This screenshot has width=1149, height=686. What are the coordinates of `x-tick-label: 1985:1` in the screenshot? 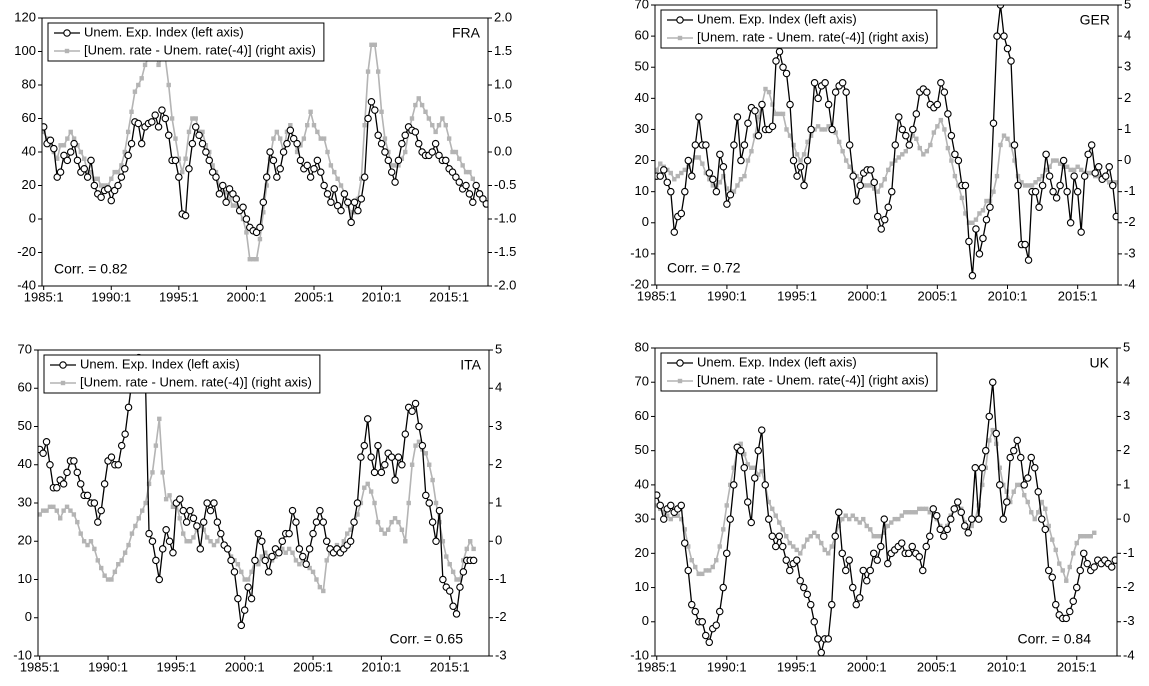 It's located at (657, 295).